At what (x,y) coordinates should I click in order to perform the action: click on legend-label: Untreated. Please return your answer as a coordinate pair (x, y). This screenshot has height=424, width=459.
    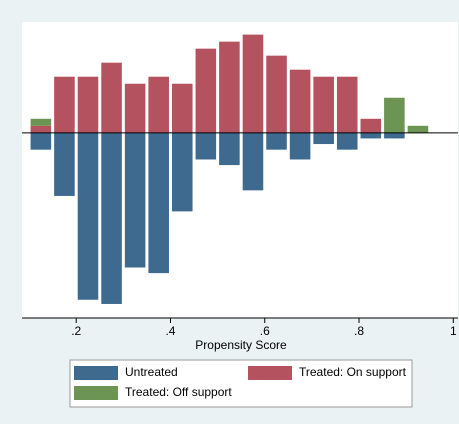
    Looking at the image, I should click on (151, 372).